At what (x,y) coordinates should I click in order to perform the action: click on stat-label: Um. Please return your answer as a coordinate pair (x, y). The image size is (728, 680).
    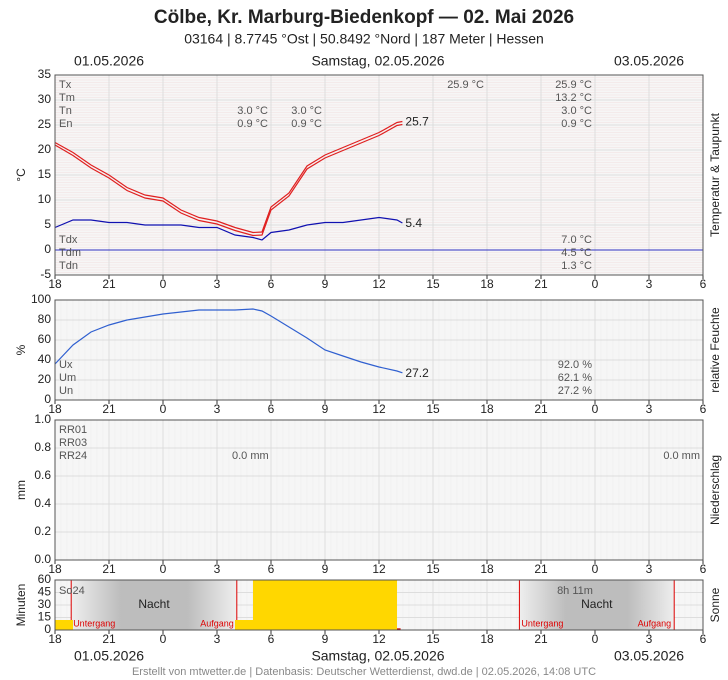
    Looking at the image, I should click on (67, 378).